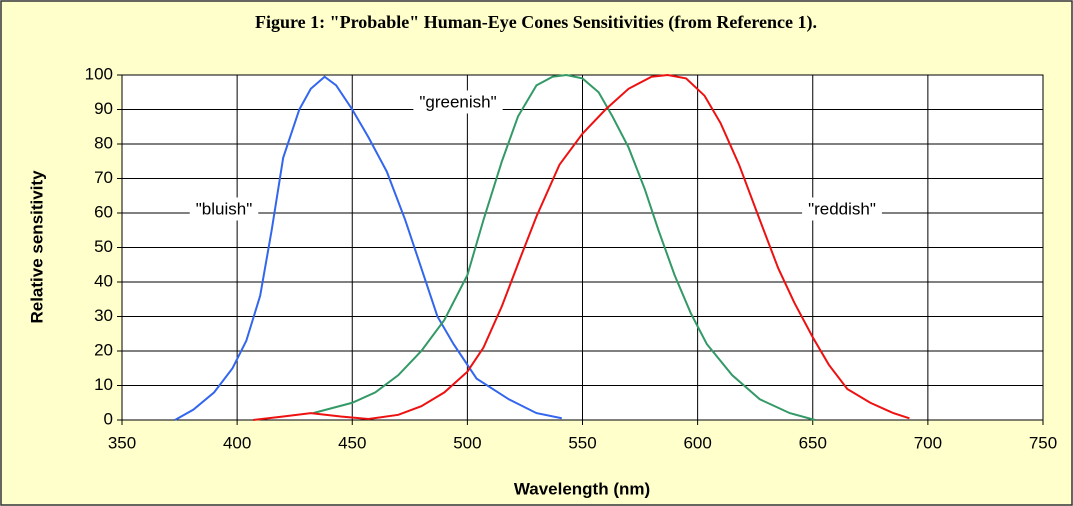  What do you see at coordinates (108, 418) in the screenshot?
I see `y-tick-label: 0` at bounding box center [108, 418].